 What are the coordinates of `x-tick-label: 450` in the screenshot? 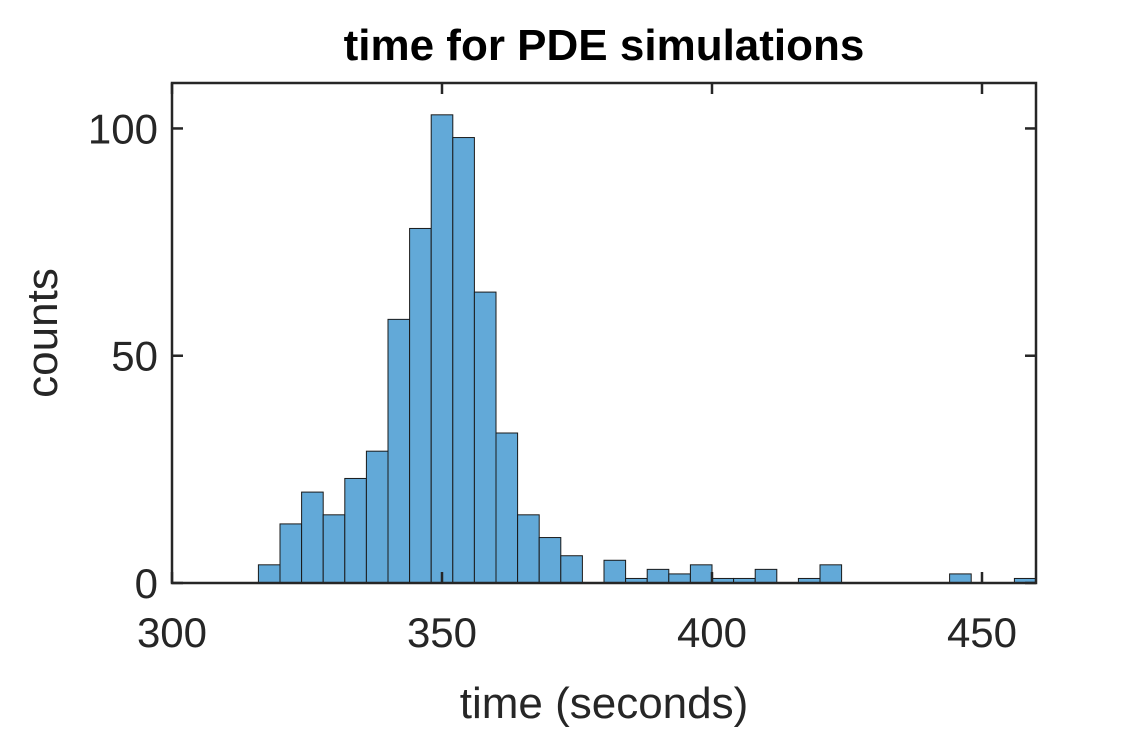 It's located at (982, 632).